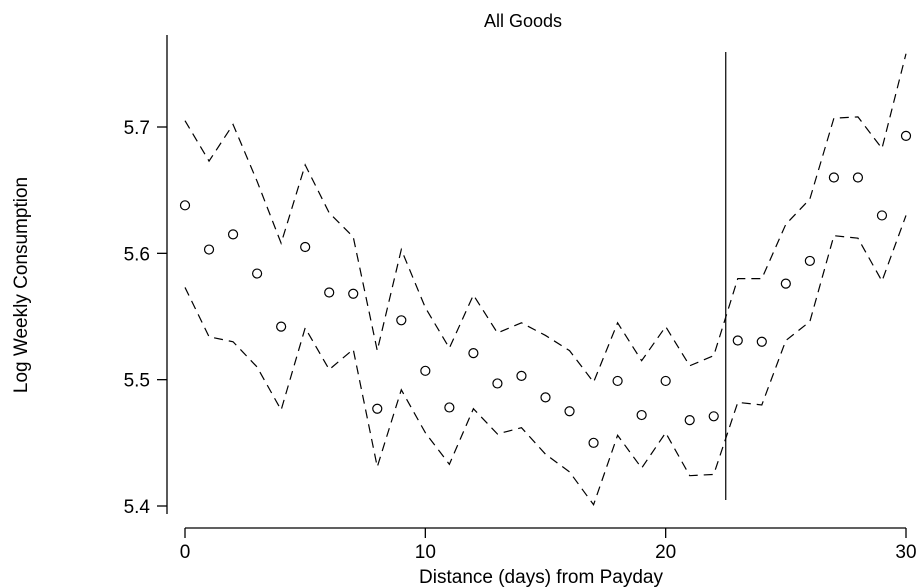  I want to click on y-ticks: 5.4 5.5 5.6 5.7, so click(145, 318).